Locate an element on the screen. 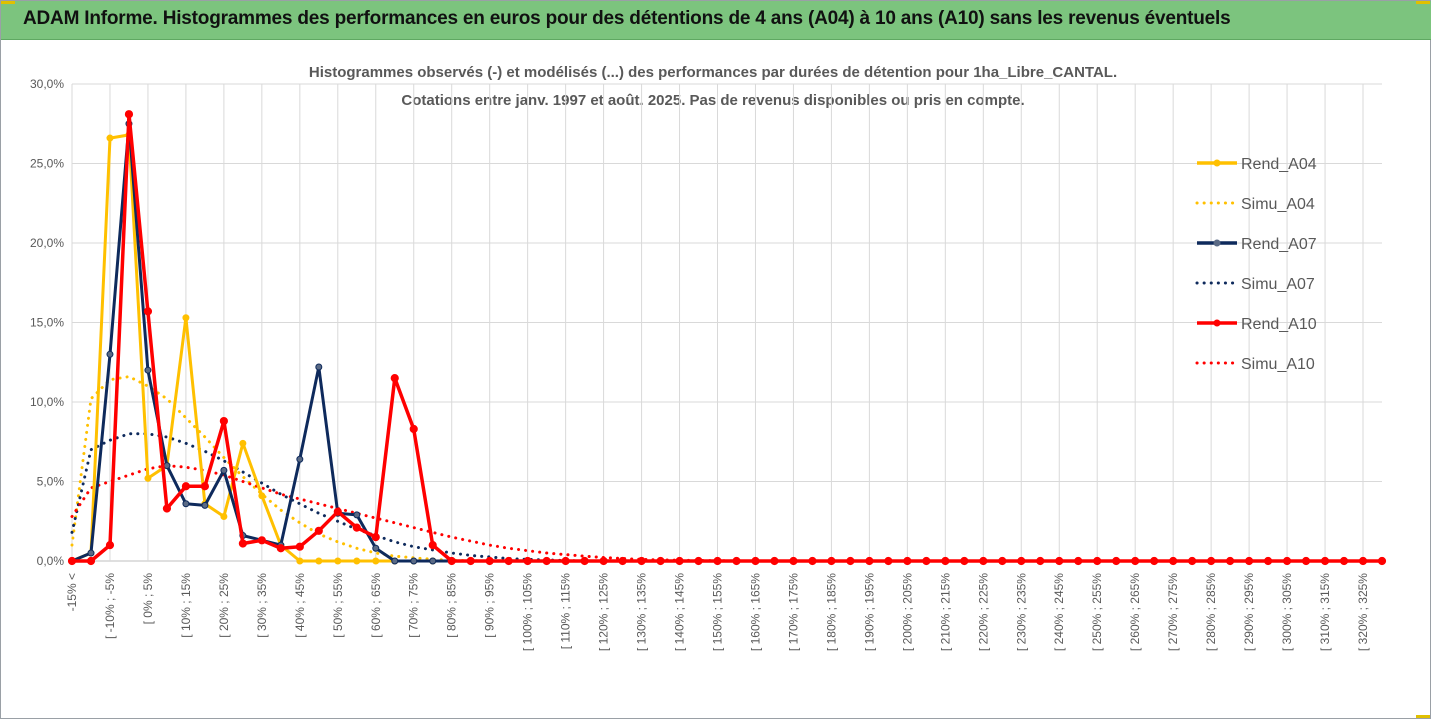 The width and height of the screenshot is (1431, 720). x-tick-label: [ 150% ; 155% is located at coordinates (718, 612).